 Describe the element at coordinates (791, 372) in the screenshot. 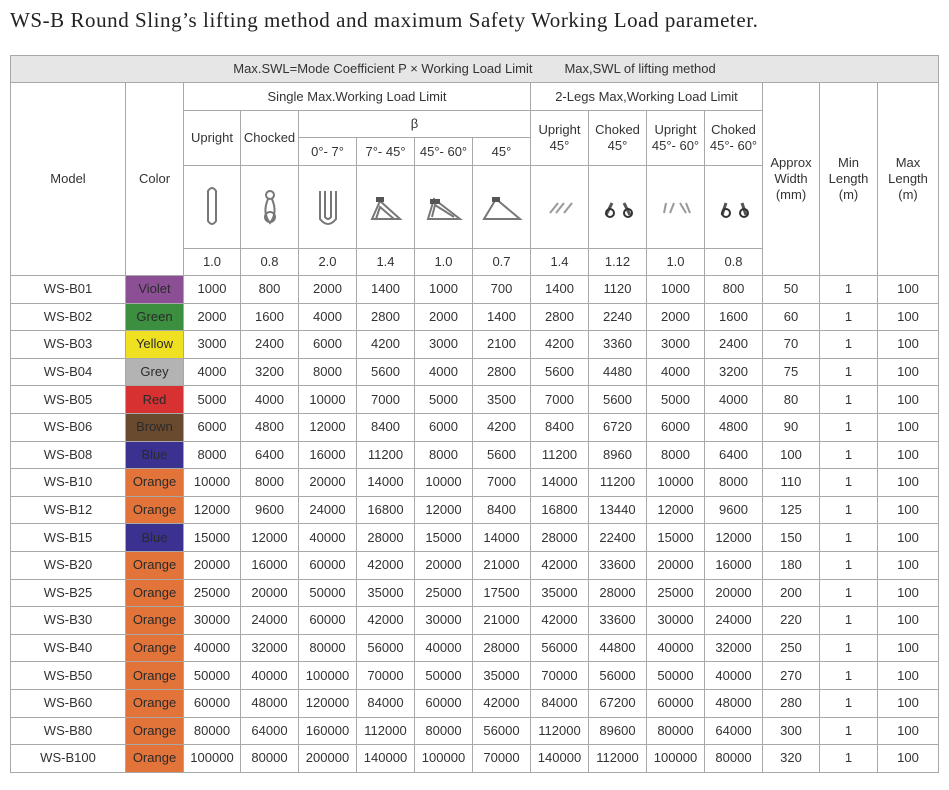

I see `value: 75` at that location.